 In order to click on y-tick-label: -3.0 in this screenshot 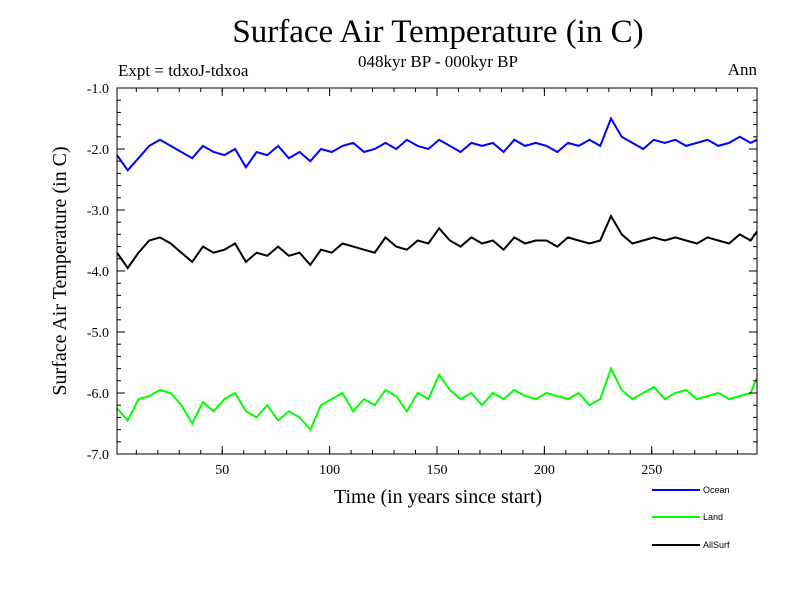, I will do `click(98, 211)`.